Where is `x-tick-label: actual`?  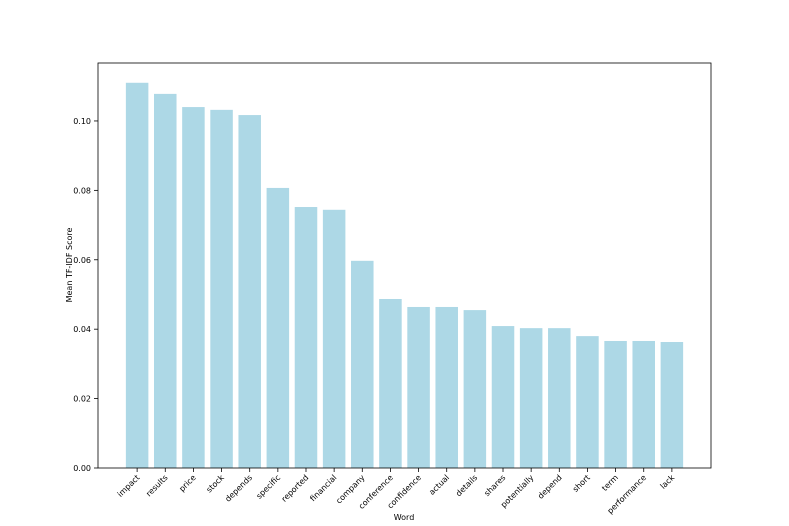 x-tick-label: actual is located at coordinates (439, 485).